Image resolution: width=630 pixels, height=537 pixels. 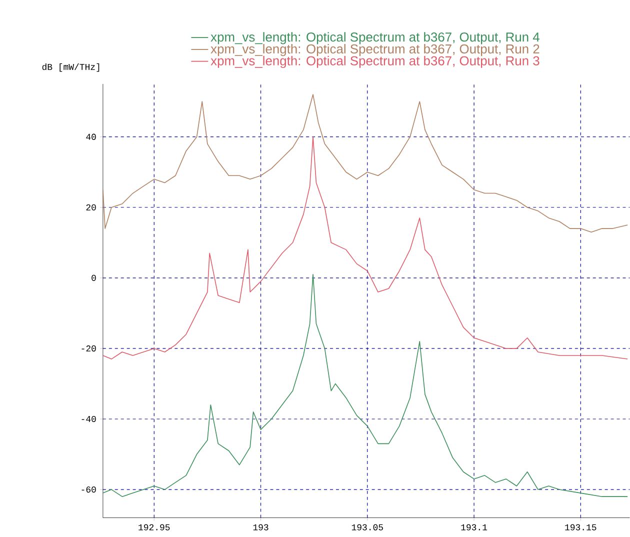 What do you see at coordinates (89, 419) in the screenshot?
I see `y-tick-label: -40` at bounding box center [89, 419].